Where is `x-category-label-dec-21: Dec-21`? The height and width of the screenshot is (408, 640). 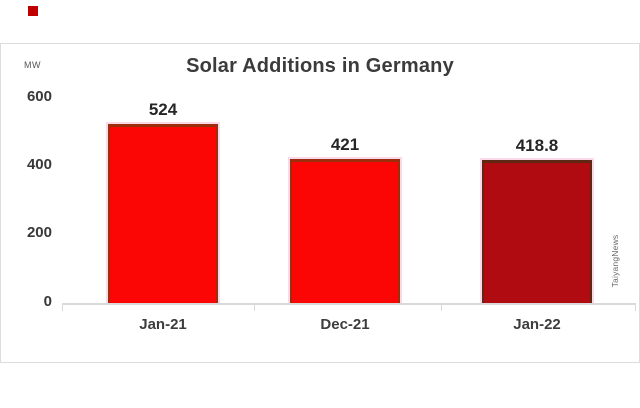
x-category-label-dec-21: Dec-21 is located at coordinates (345, 324).